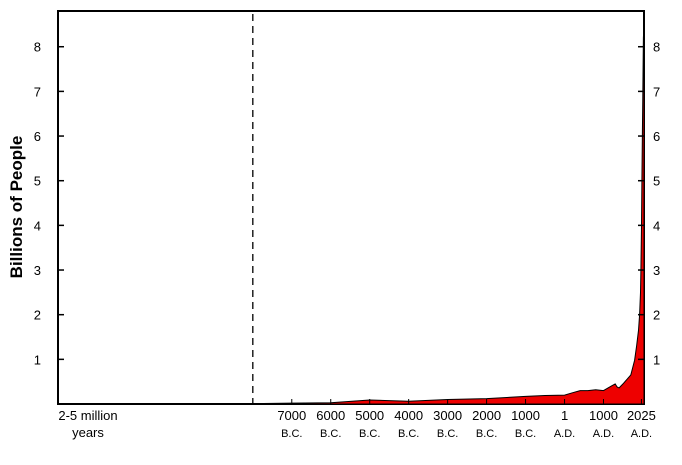 This screenshot has width=682, height=465. Describe the element at coordinates (656, 181) in the screenshot. I see `y-tick-label-right: 5` at that location.